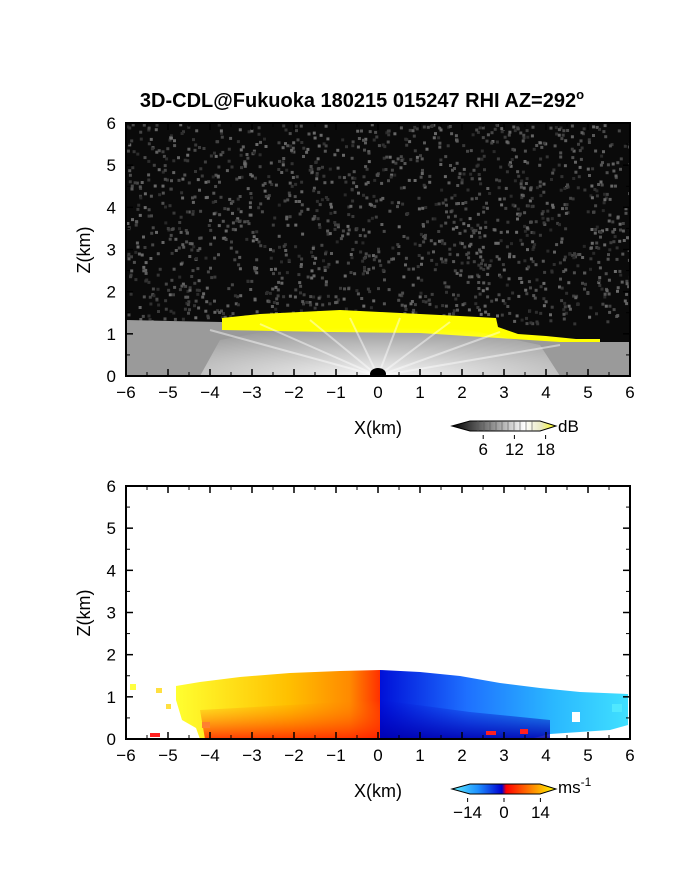 The width and height of the screenshot is (680, 880). Describe the element at coordinates (467, 812) in the screenshot. I see `colorbar-tick-label: −14` at that location.